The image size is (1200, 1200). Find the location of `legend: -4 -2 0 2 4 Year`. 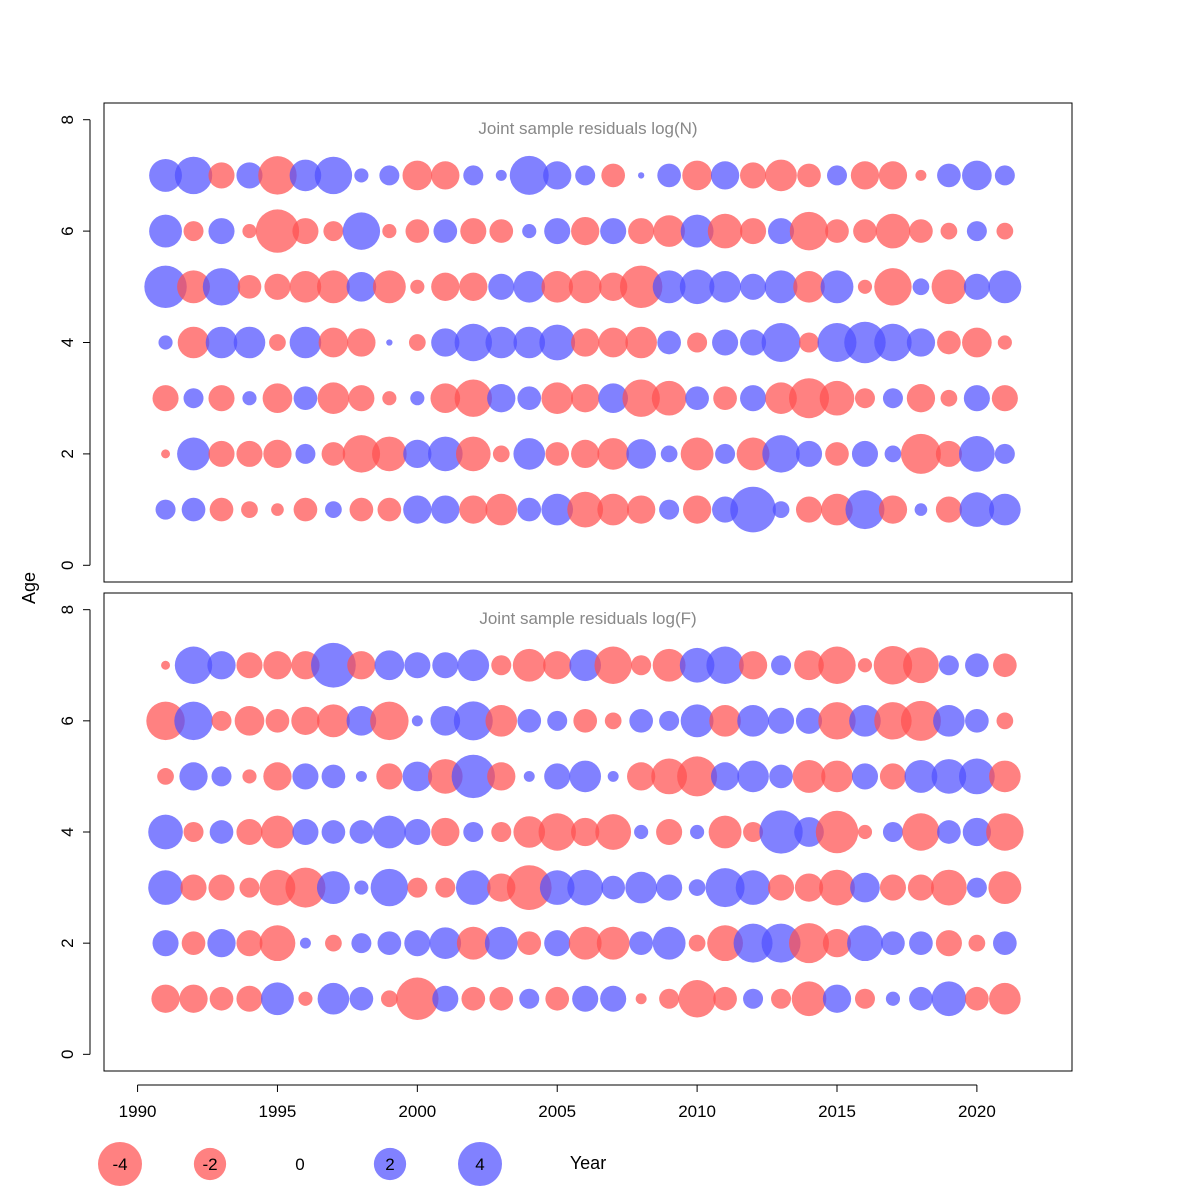

legend: -4 -2 0 2 4 Year is located at coordinates (352, 1164).